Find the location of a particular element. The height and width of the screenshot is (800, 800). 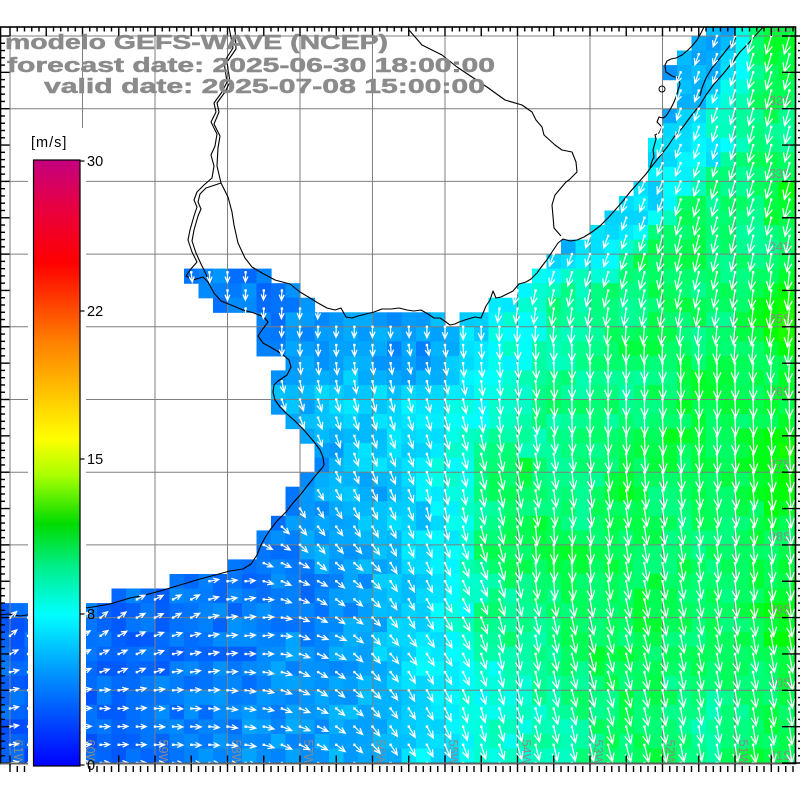

svg-text: 60W is located at coordinates (90, 753).